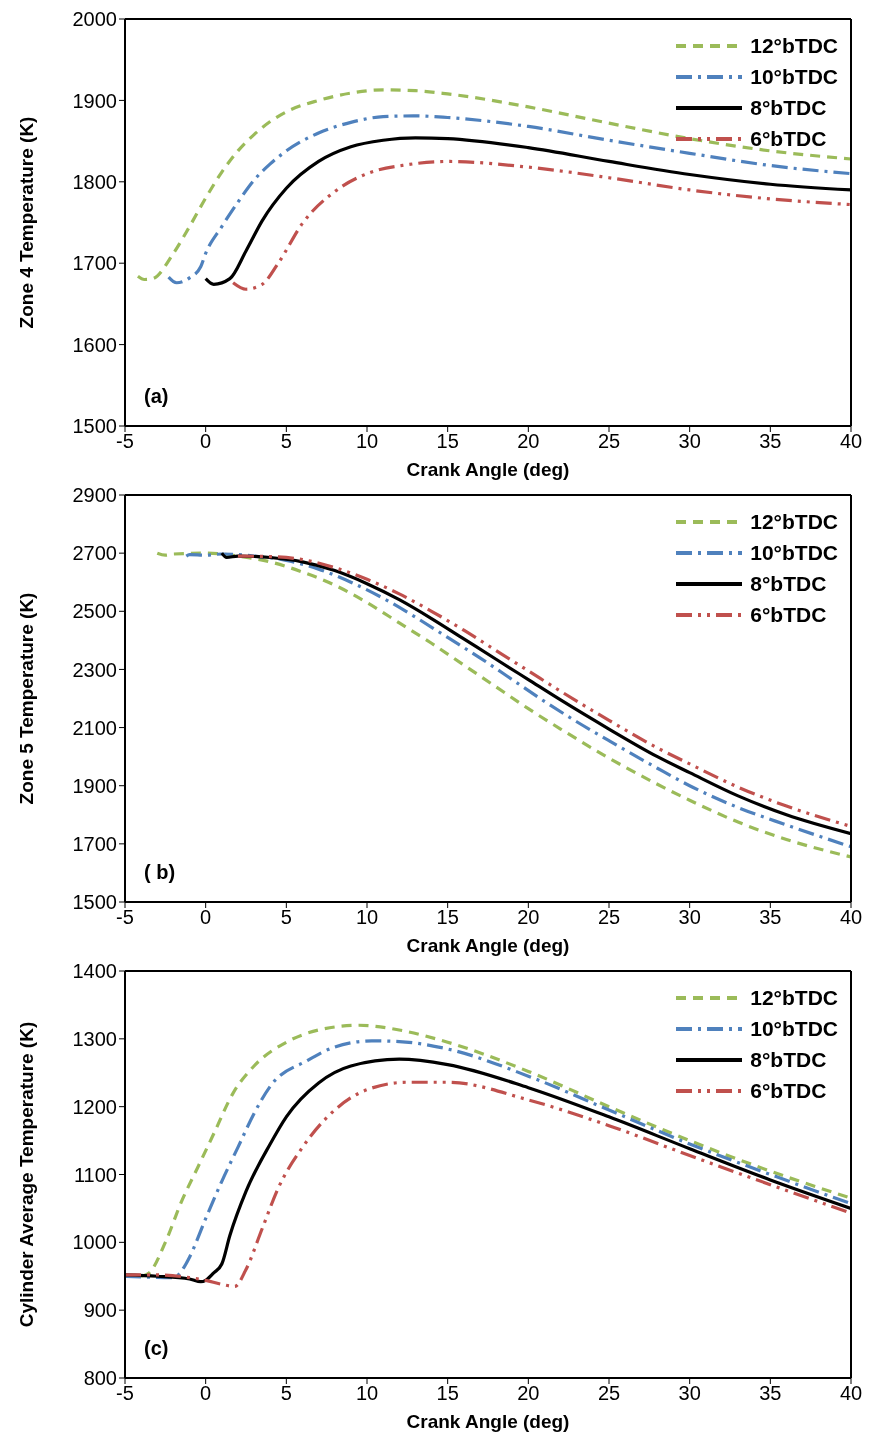  I want to click on y-tick-label: 2300, so click(94, 669).